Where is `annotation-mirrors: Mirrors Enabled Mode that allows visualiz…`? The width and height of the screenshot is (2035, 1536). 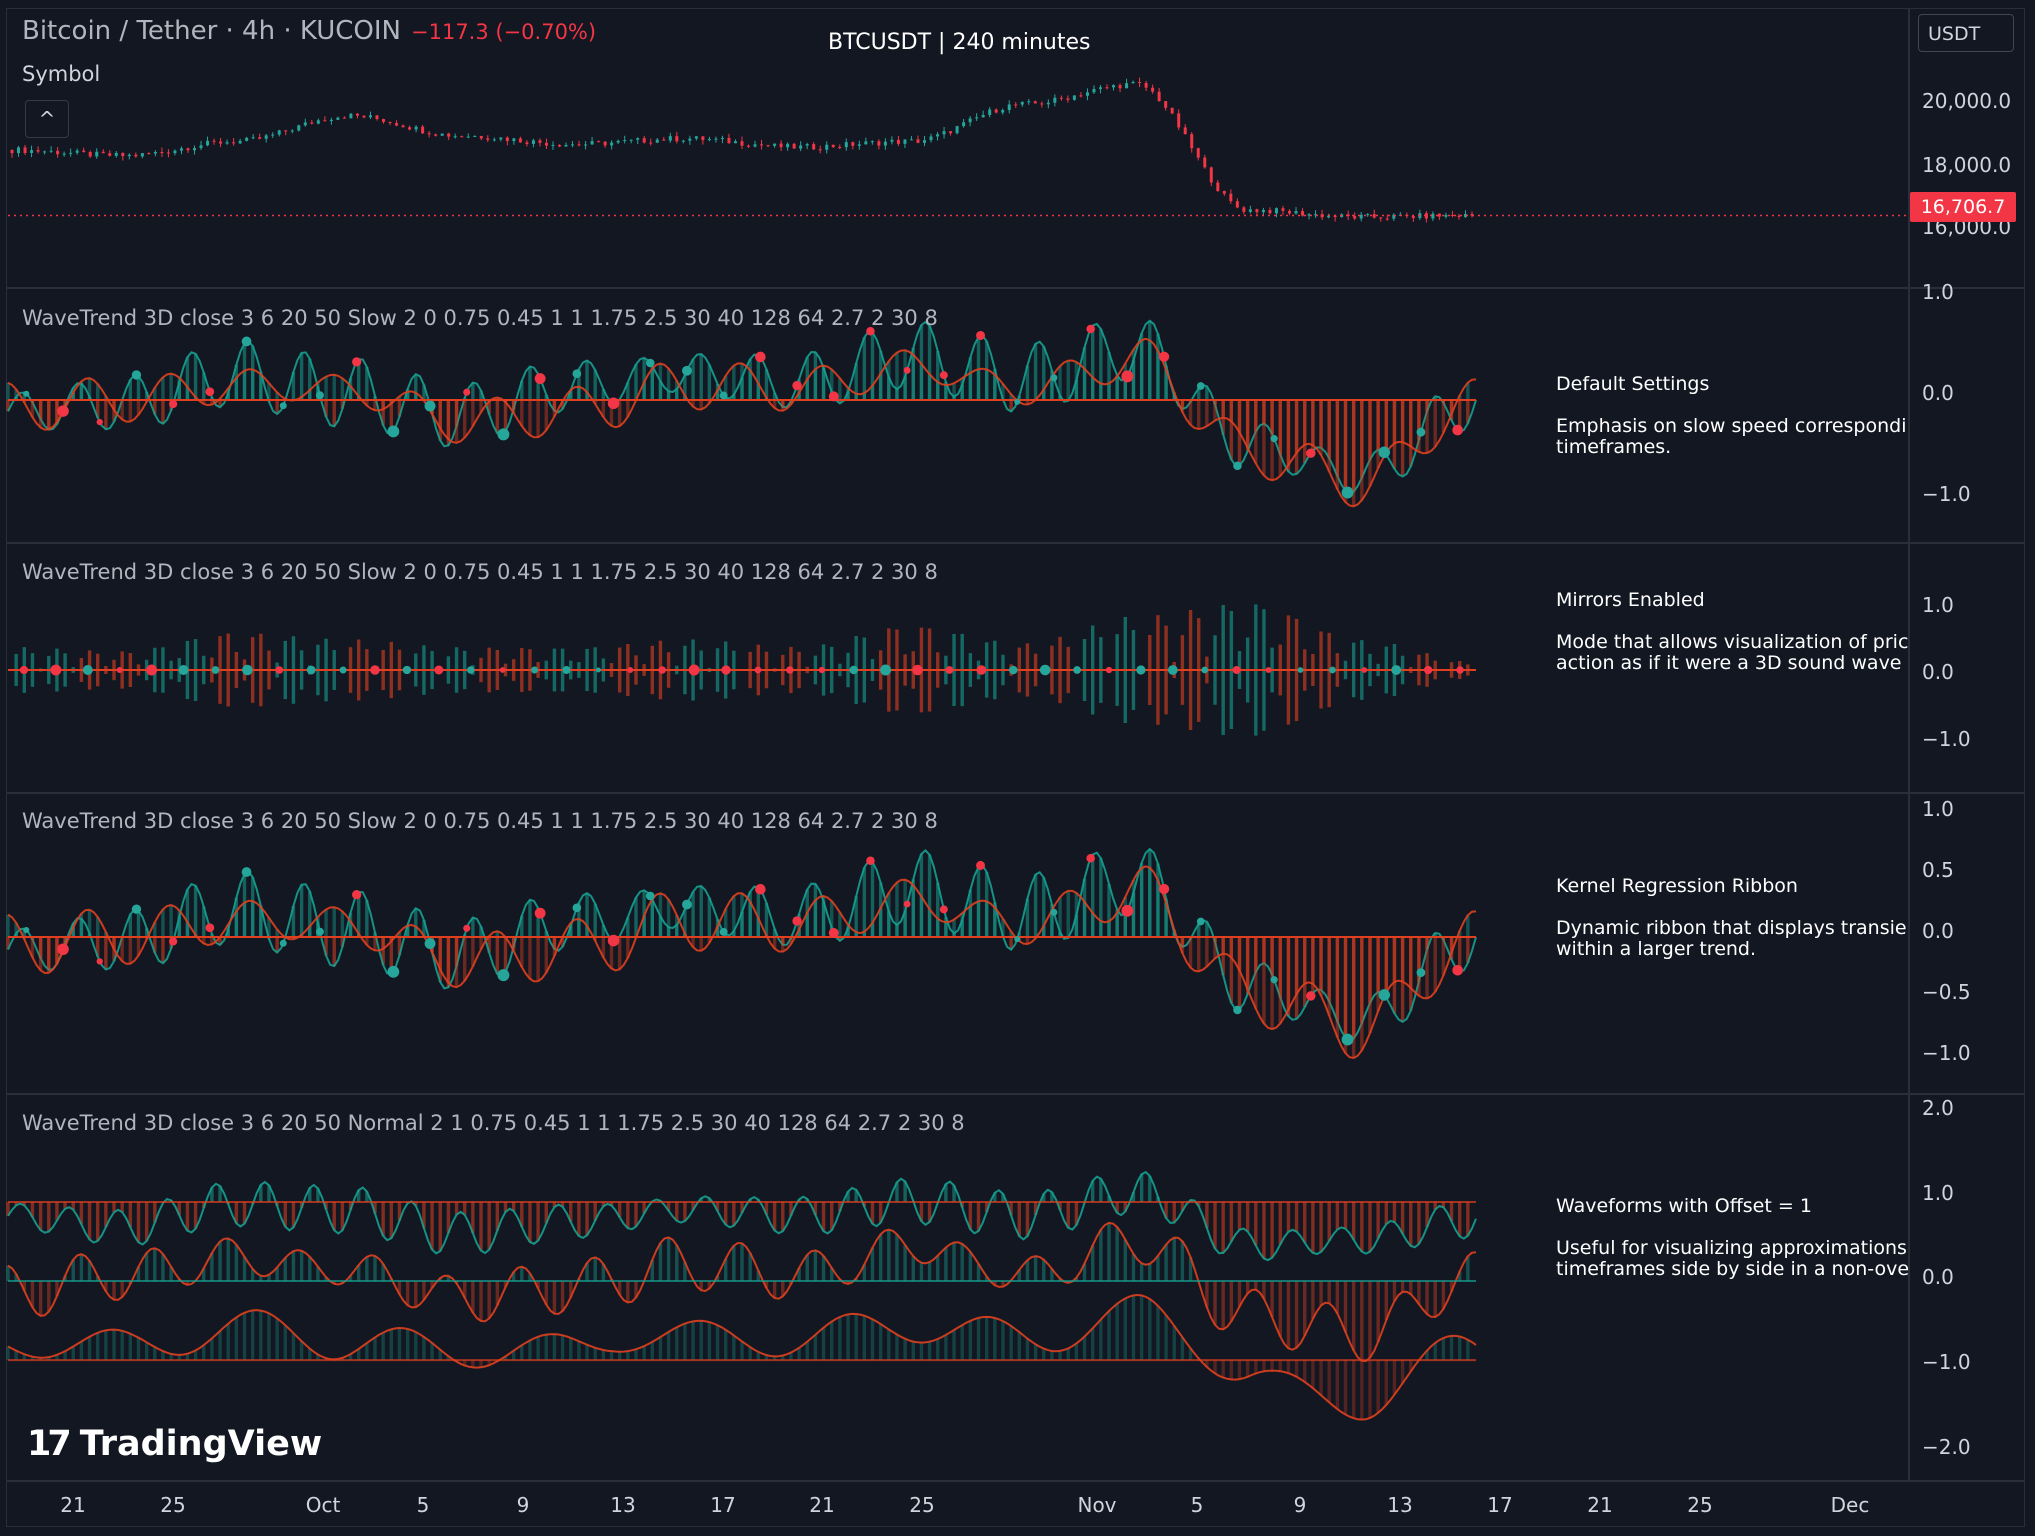 annotation-mirrors: Mirrors Enabled Mode that allows visualiz… is located at coordinates (1732, 632).